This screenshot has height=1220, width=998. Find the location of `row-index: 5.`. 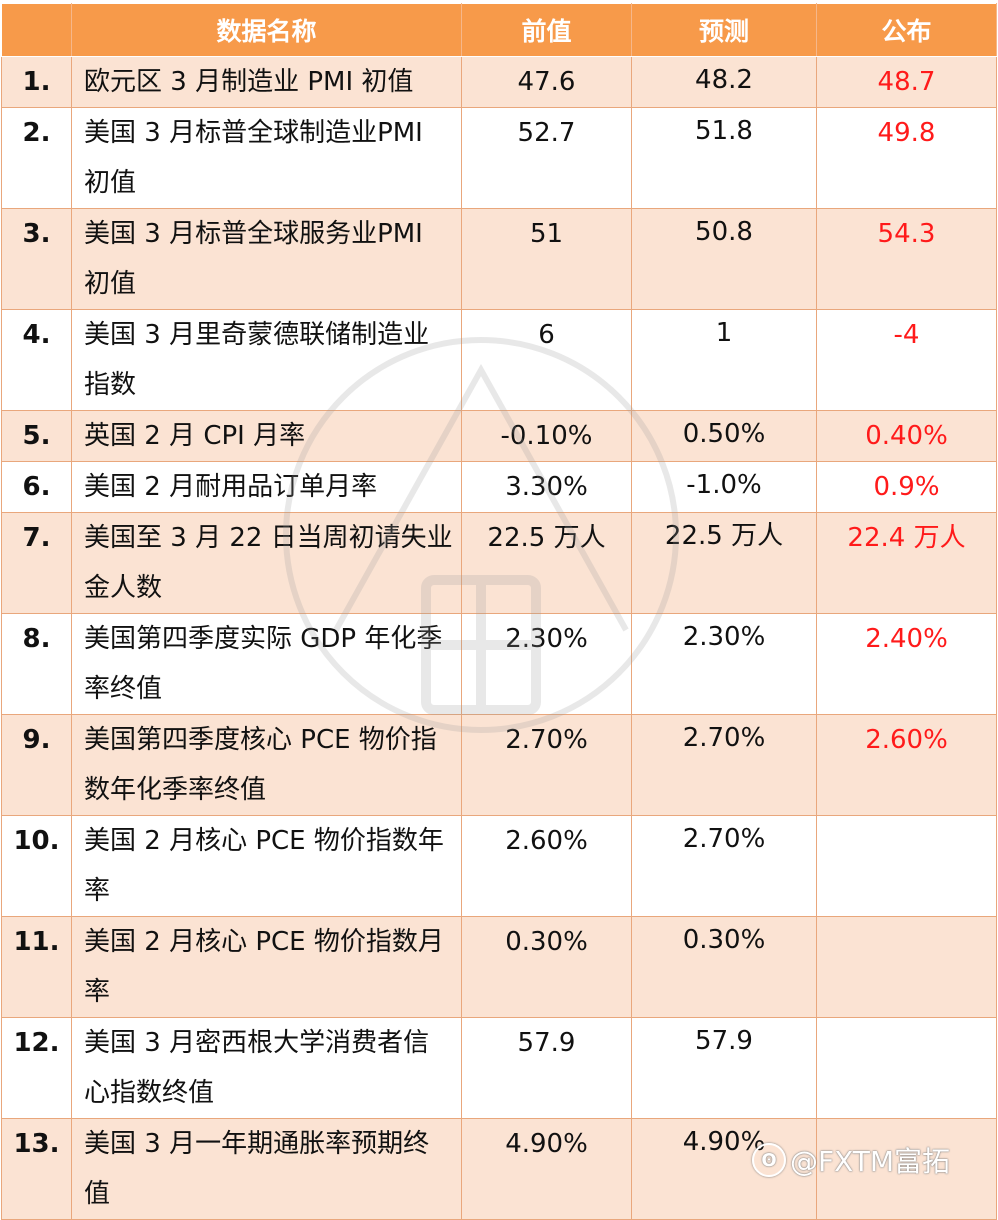

row-index: 5. is located at coordinates (36, 436).